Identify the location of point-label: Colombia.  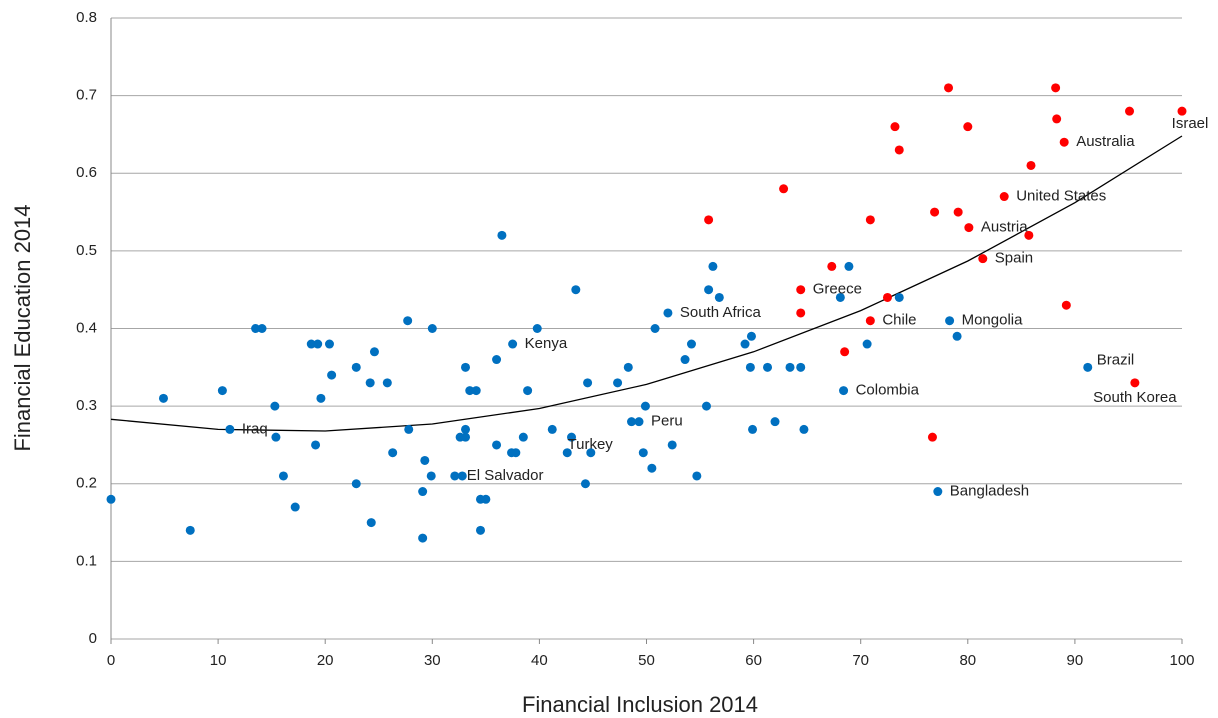
(888, 390).